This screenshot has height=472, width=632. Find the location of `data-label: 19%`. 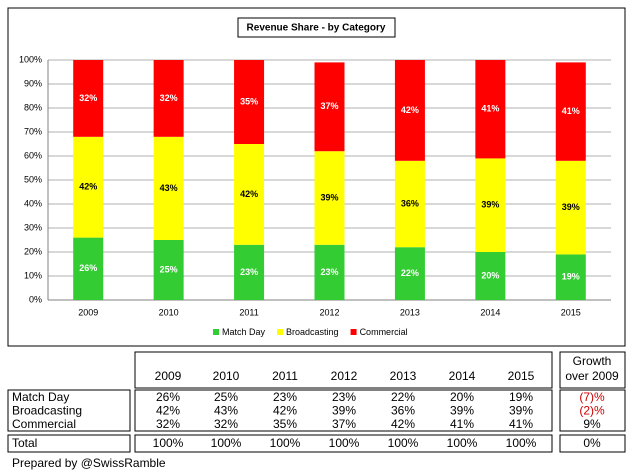

data-label: 19% is located at coordinates (571, 277).